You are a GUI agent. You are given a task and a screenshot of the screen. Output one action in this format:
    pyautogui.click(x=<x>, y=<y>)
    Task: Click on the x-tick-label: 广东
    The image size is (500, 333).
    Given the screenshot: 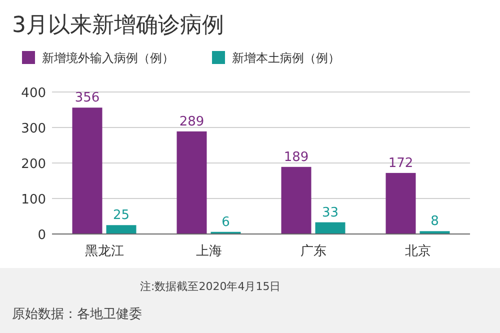 What is the action you would take?
    pyautogui.click(x=313, y=251)
    